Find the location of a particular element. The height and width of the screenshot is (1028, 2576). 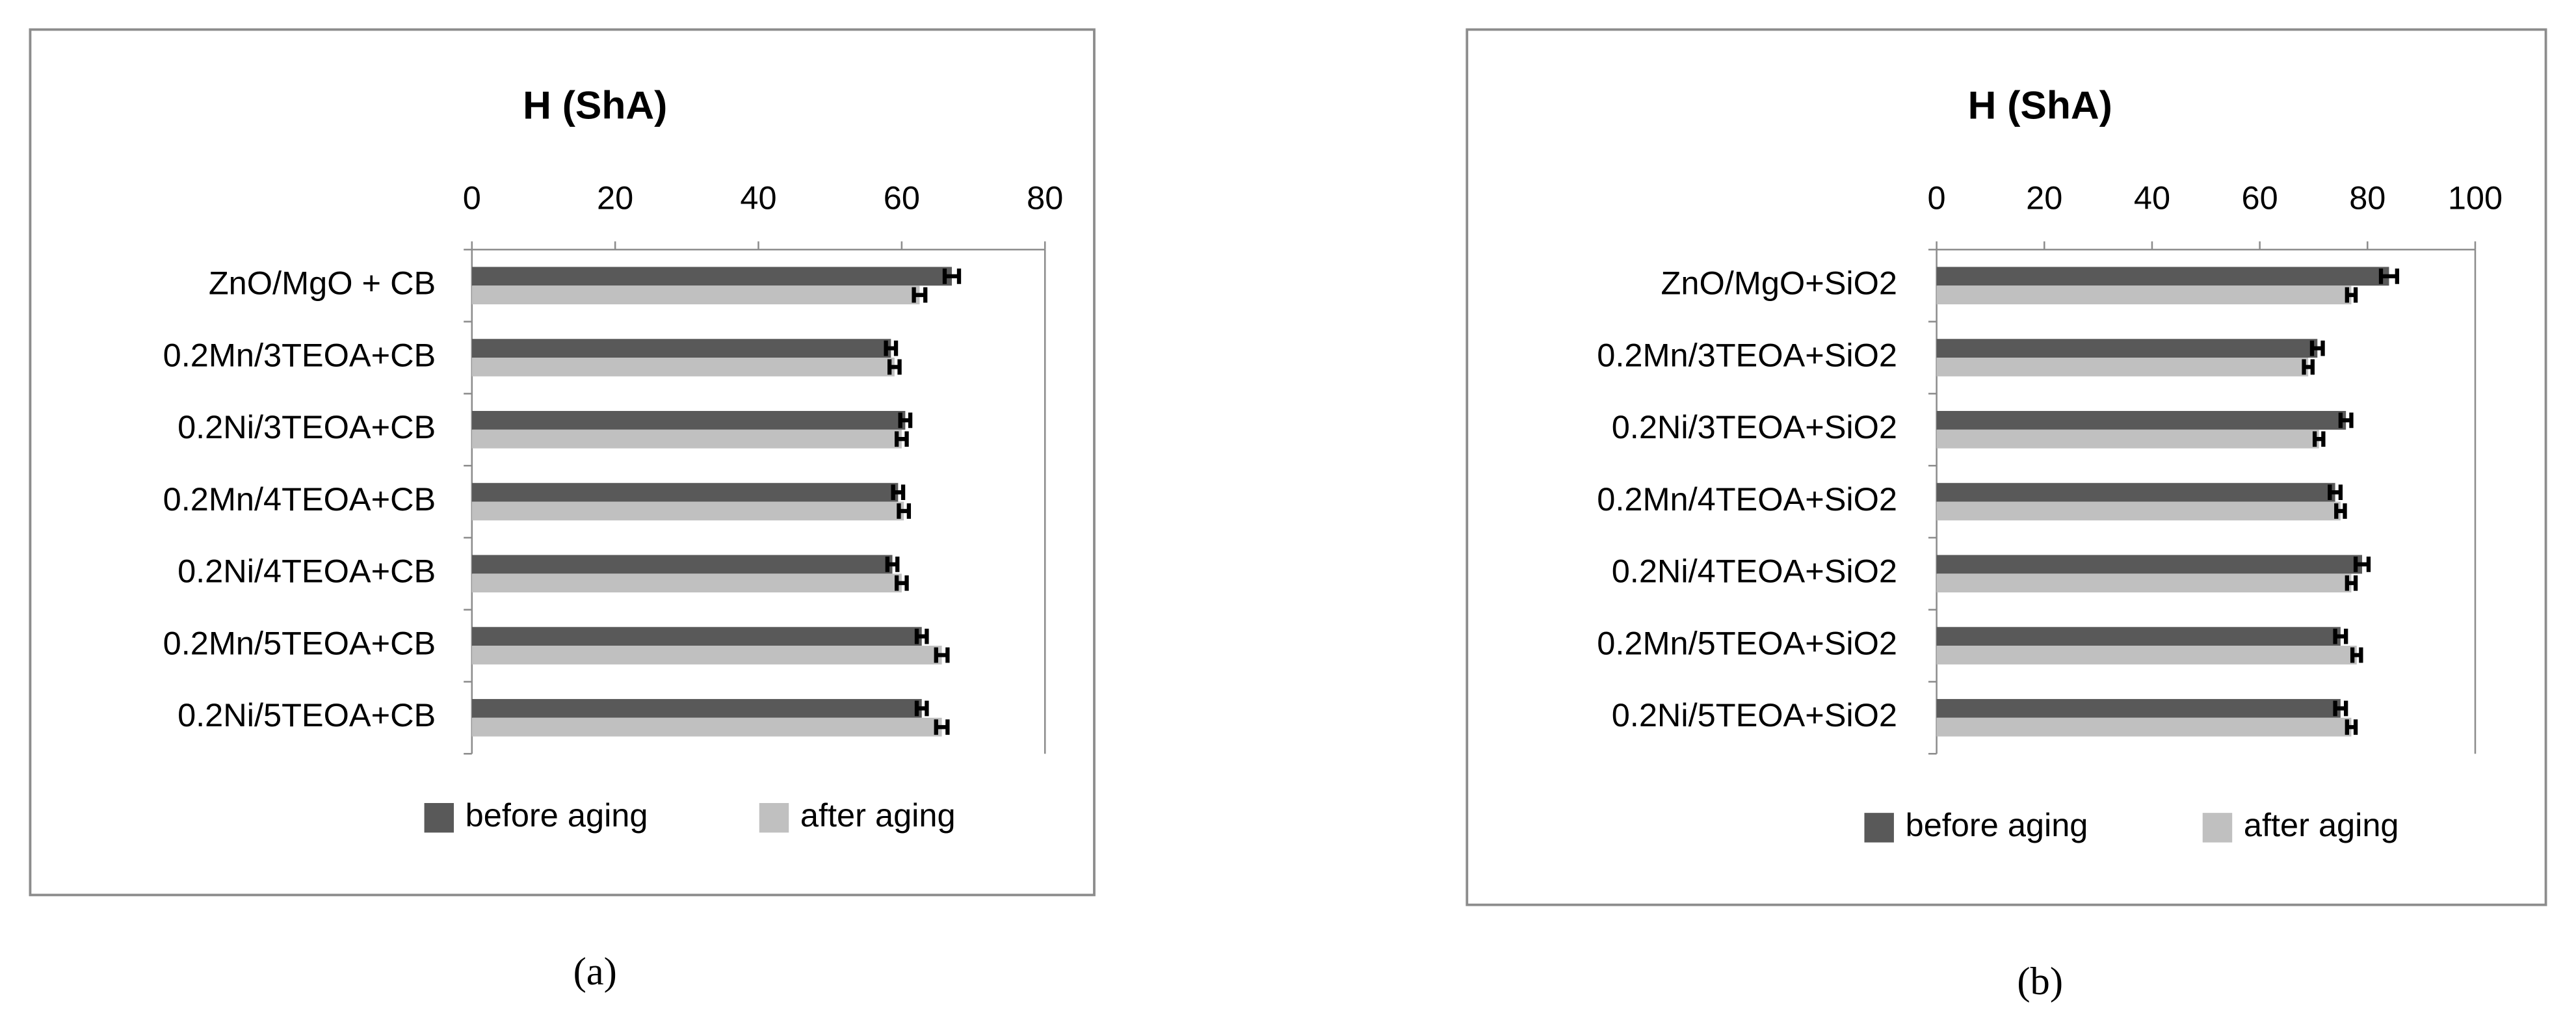

y-tick-label: 0.2Ni/3TEOA+SiO2 is located at coordinates (1754, 427).